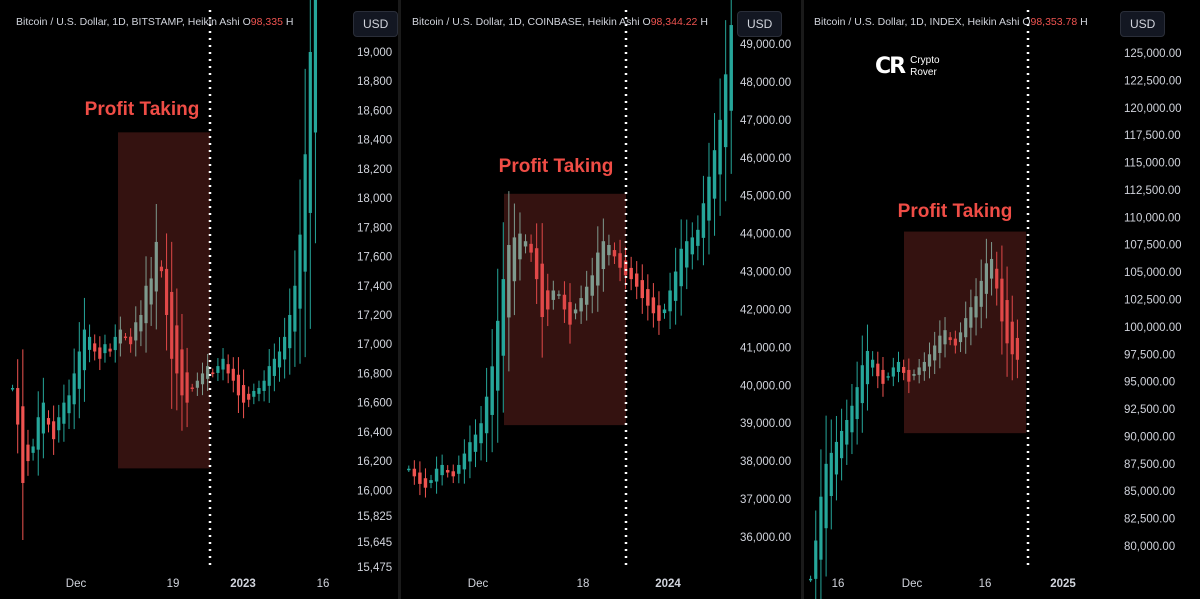 The image size is (1200, 599). I want to click on profit-taking-label: Profit Taking, so click(556, 166).